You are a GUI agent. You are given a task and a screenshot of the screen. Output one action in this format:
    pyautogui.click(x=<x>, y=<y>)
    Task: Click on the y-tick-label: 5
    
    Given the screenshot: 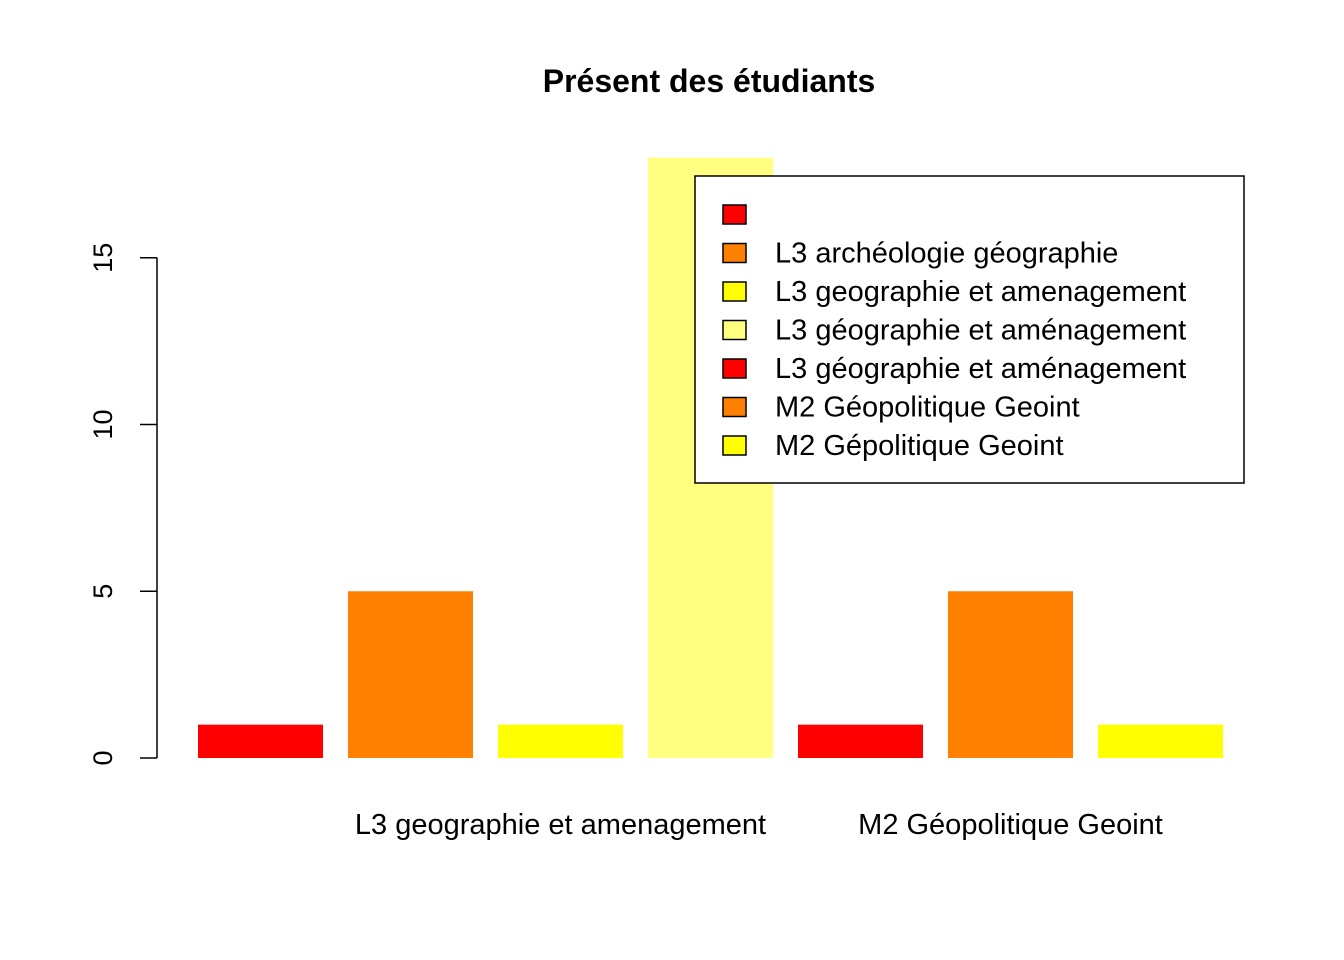 What is the action you would take?
    pyautogui.click(x=103, y=591)
    